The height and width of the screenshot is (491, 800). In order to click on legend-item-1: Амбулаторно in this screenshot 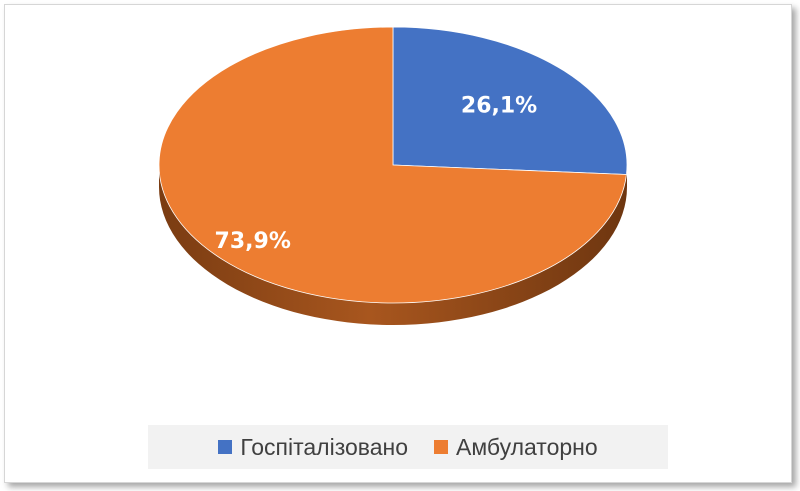, I will do `click(516, 447)`.